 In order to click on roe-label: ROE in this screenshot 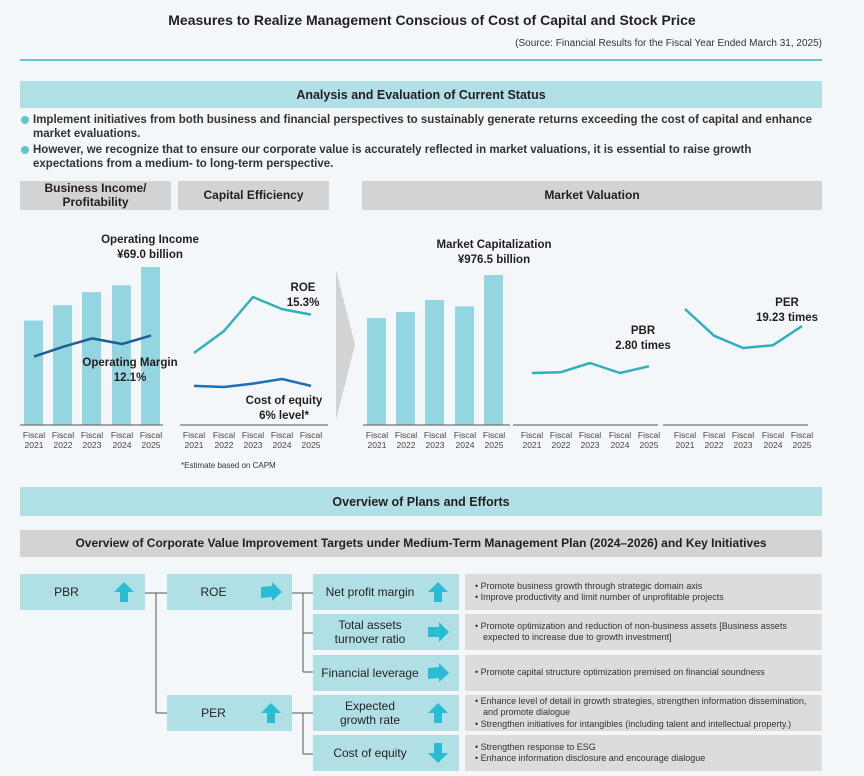, I will do `click(303, 288)`.